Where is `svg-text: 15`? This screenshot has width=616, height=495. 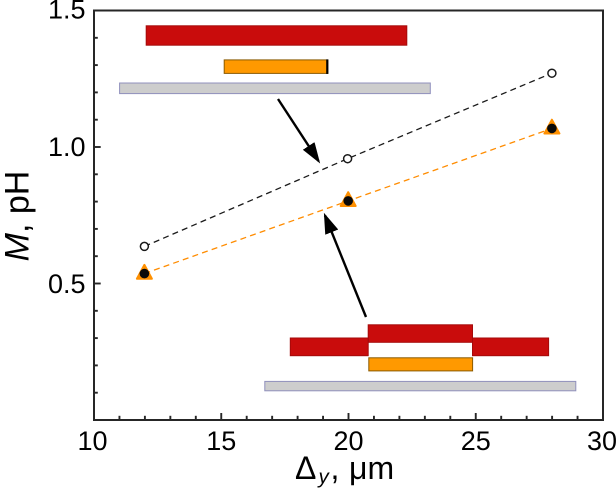 svg-text: 15 is located at coordinates (221, 441).